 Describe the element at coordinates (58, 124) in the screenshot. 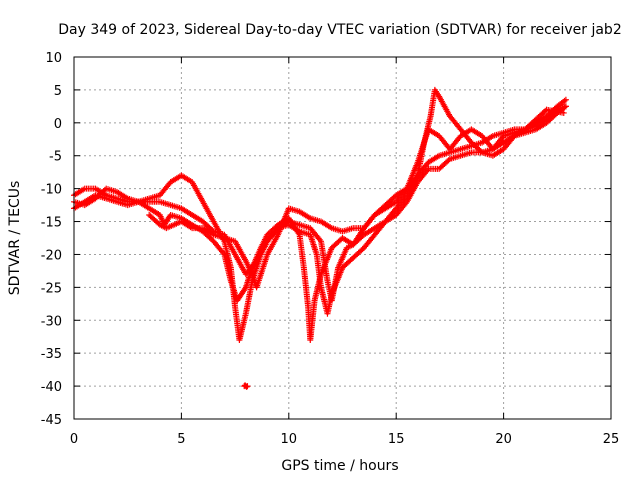

I see `y-tick-label: 0` at that location.